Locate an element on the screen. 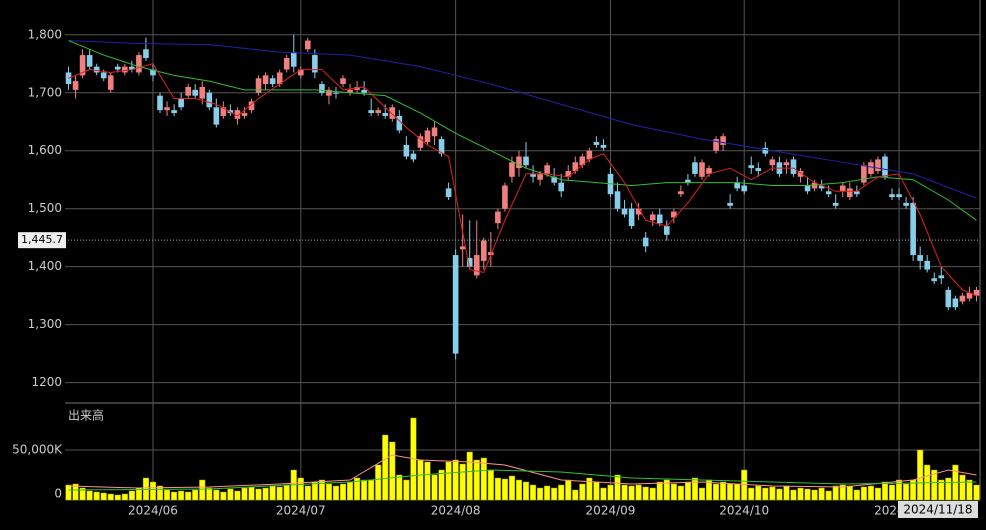 The width and height of the screenshot is (986, 530). x-tick-label: 2024/10 is located at coordinates (744, 511).